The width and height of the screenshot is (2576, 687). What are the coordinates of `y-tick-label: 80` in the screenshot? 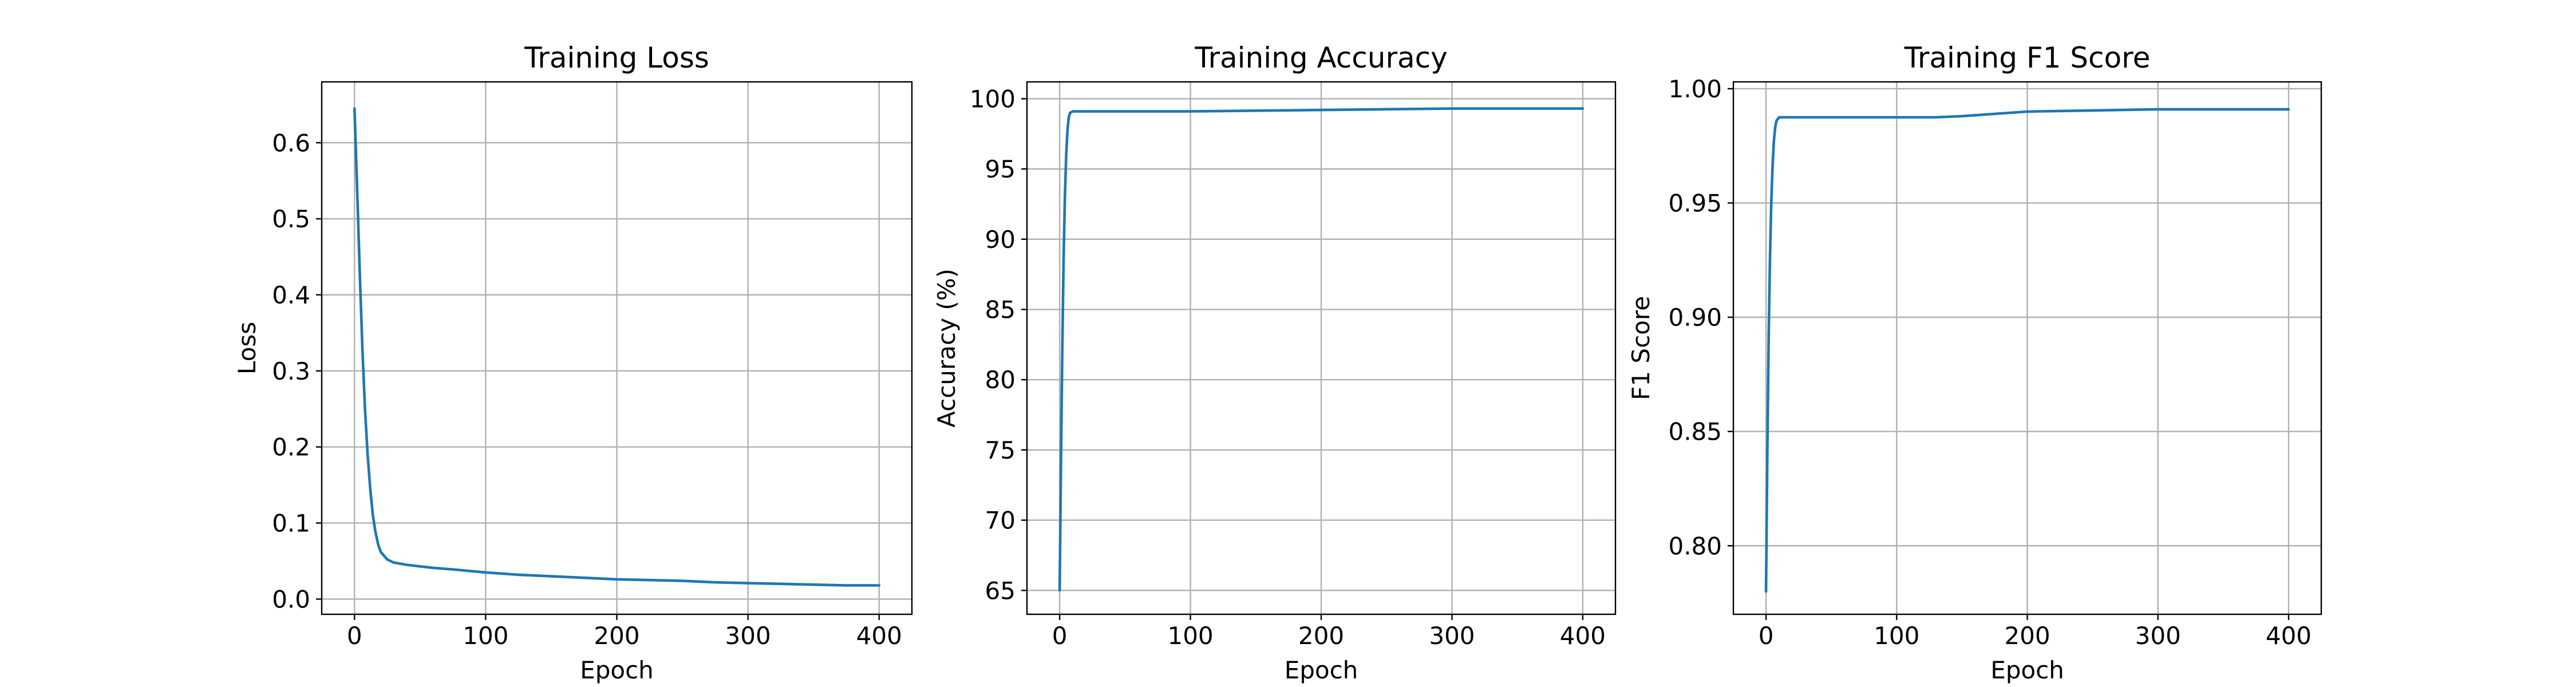 It's located at (1000, 380).